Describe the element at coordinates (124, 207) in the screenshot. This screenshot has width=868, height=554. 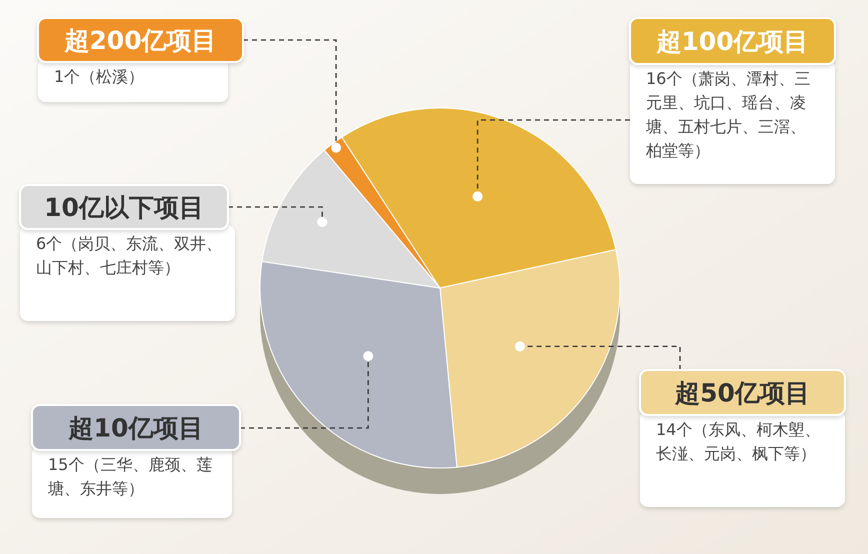
I see `slice-label: 10亿以下项目` at that location.